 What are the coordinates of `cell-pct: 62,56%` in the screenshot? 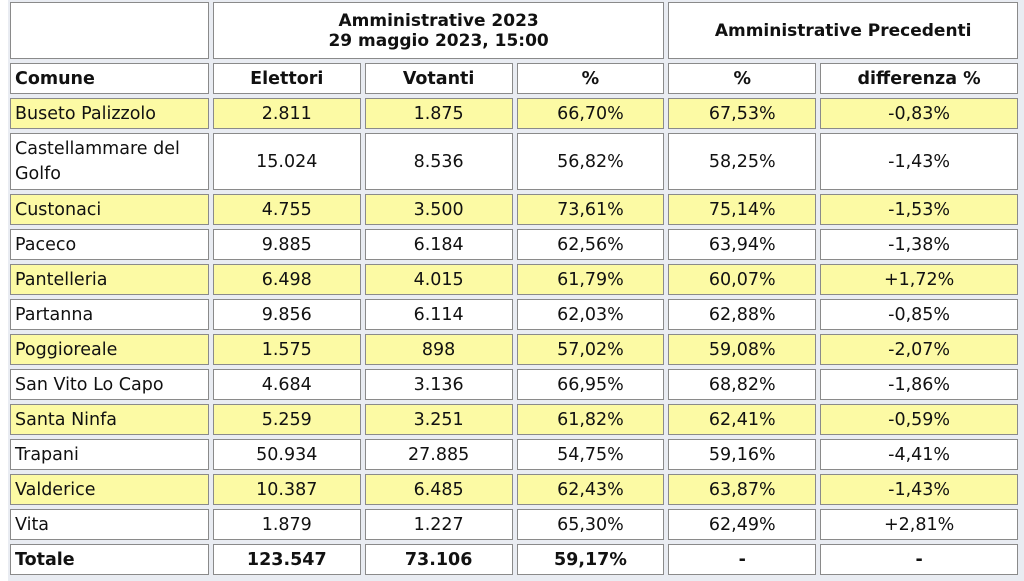 It's located at (590, 244).